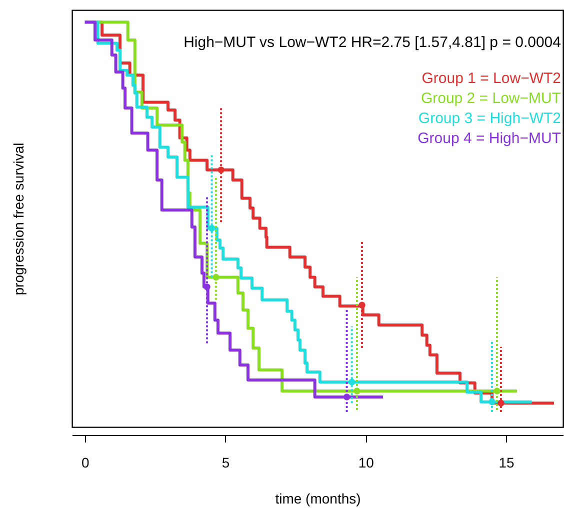 The height and width of the screenshot is (510, 566). I want to click on y-axis-title: progression free survival, so click(18, 219).